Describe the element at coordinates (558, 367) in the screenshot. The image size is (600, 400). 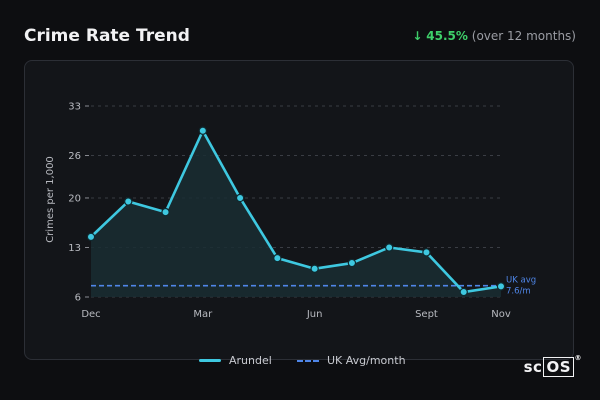
I see `logo-text-b: OS` at that location.